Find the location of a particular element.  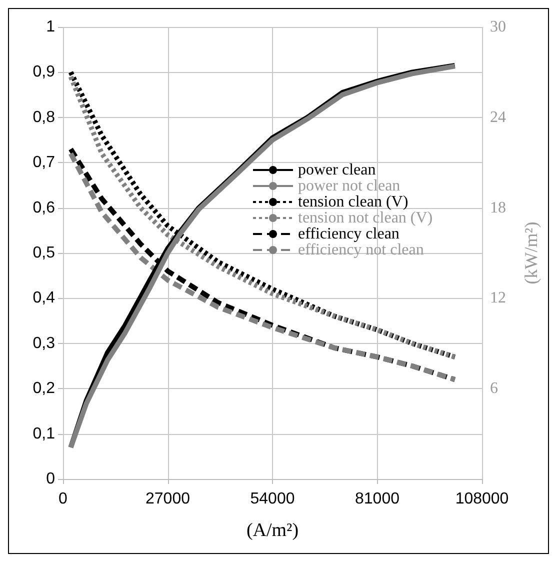

legend-label: tension clean (V) is located at coordinates (353, 202).